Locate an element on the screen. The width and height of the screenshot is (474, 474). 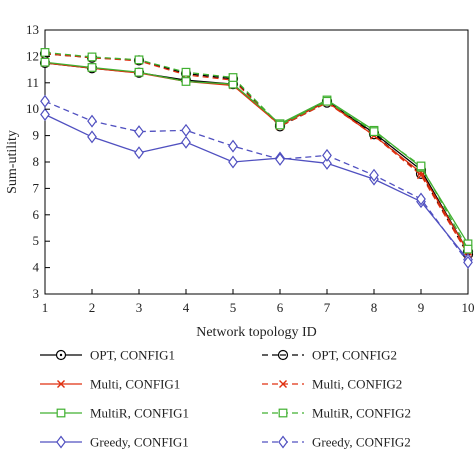
y-tick-label: 10 is located at coordinates (32, 108).